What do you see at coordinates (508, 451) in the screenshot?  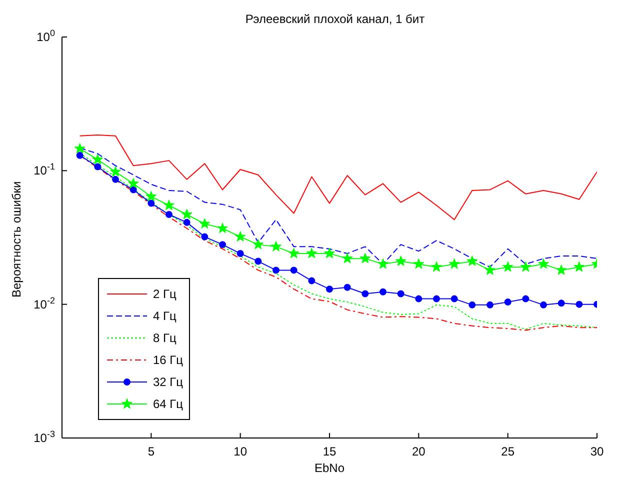 I see `x-tick-label: 25` at bounding box center [508, 451].